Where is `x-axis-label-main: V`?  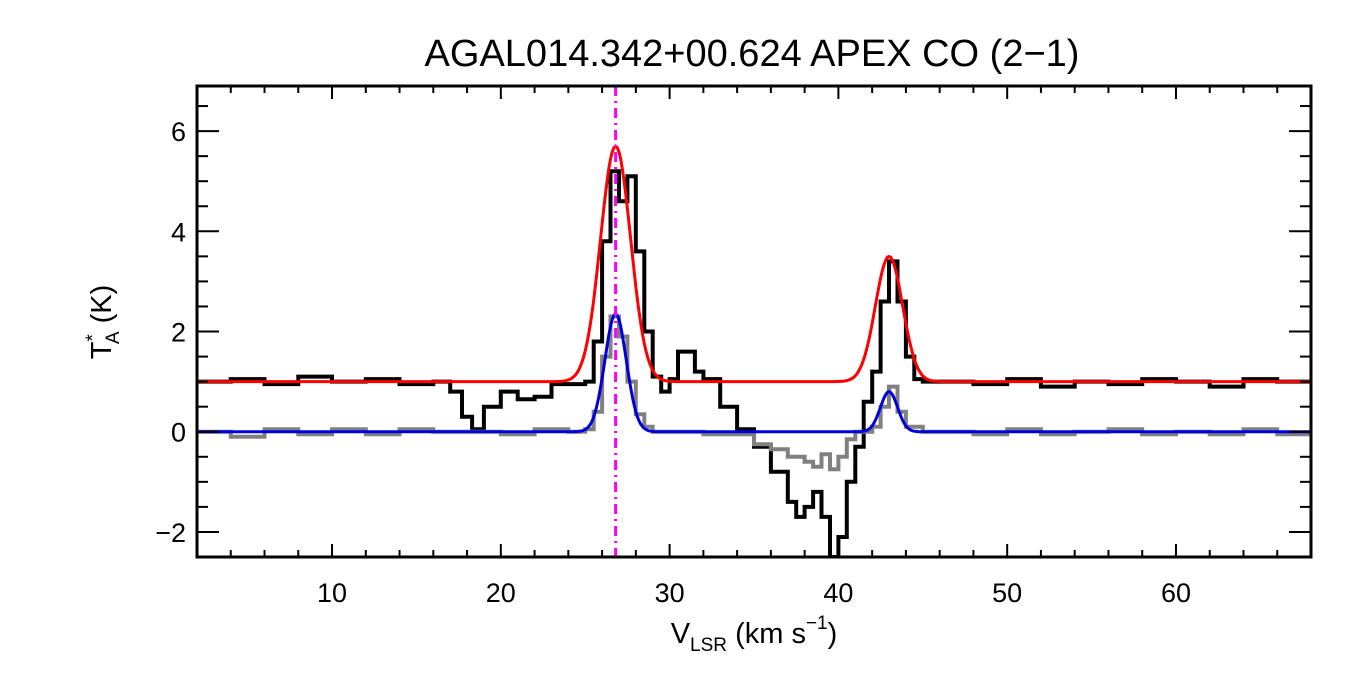
x-axis-label-main: V is located at coordinates (681, 634).